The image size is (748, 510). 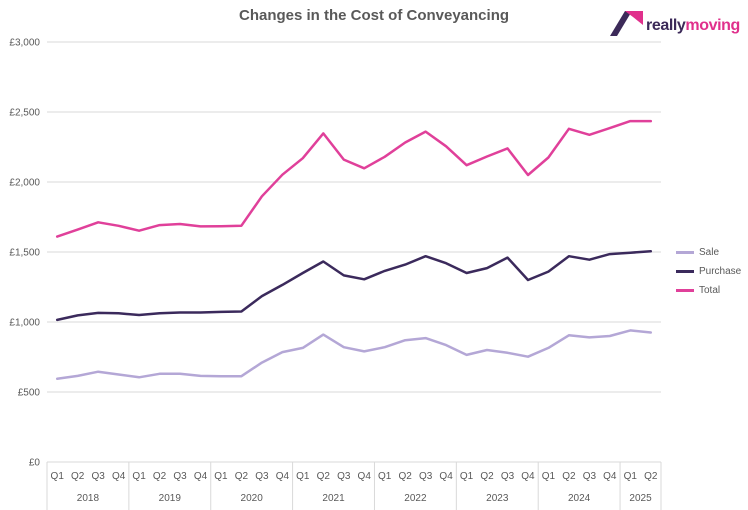 I want to click on y-tick-label: £1,500, so click(x=24, y=253).